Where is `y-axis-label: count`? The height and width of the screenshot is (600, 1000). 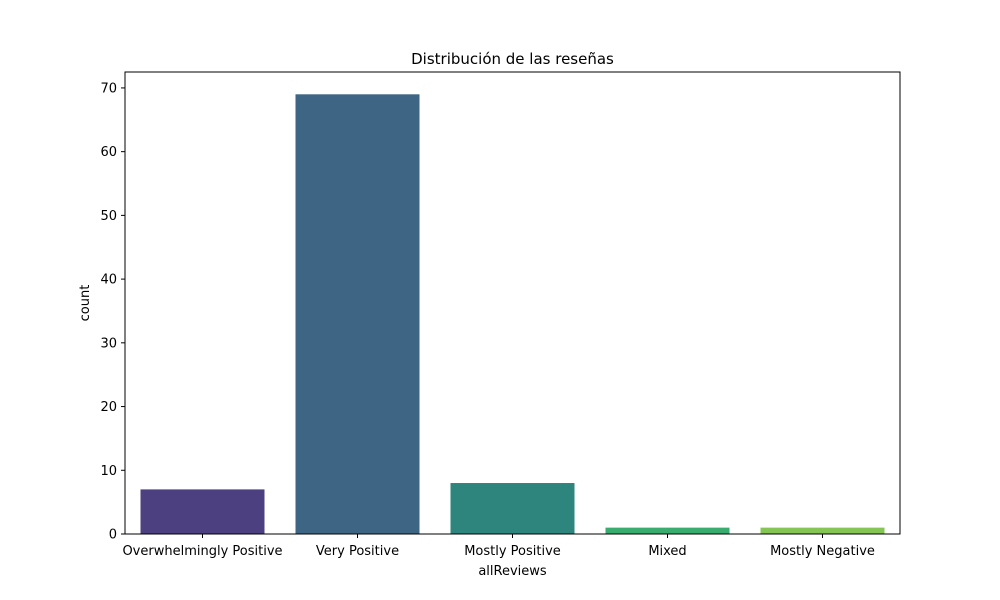
y-axis-label: count is located at coordinates (85, 303).